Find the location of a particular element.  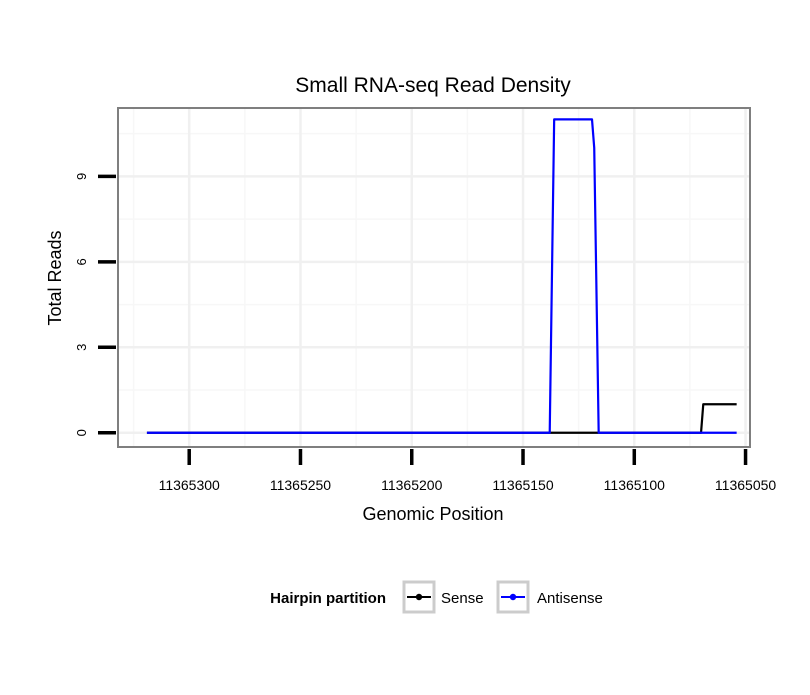

y-axis-label: Total Reads is located at coordinates (55, 277).